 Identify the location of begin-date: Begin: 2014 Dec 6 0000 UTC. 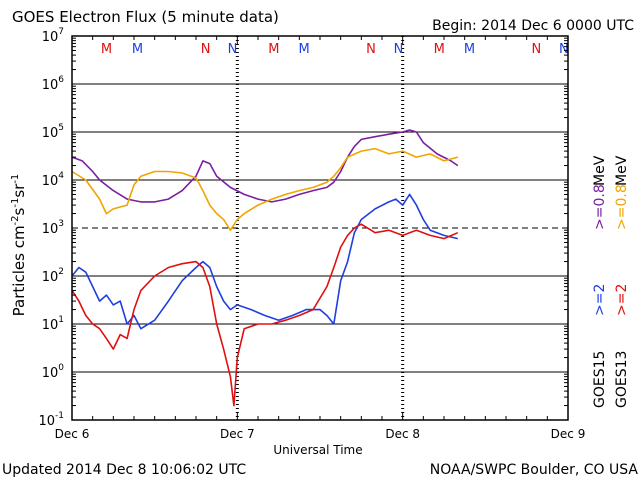
(533, 26).